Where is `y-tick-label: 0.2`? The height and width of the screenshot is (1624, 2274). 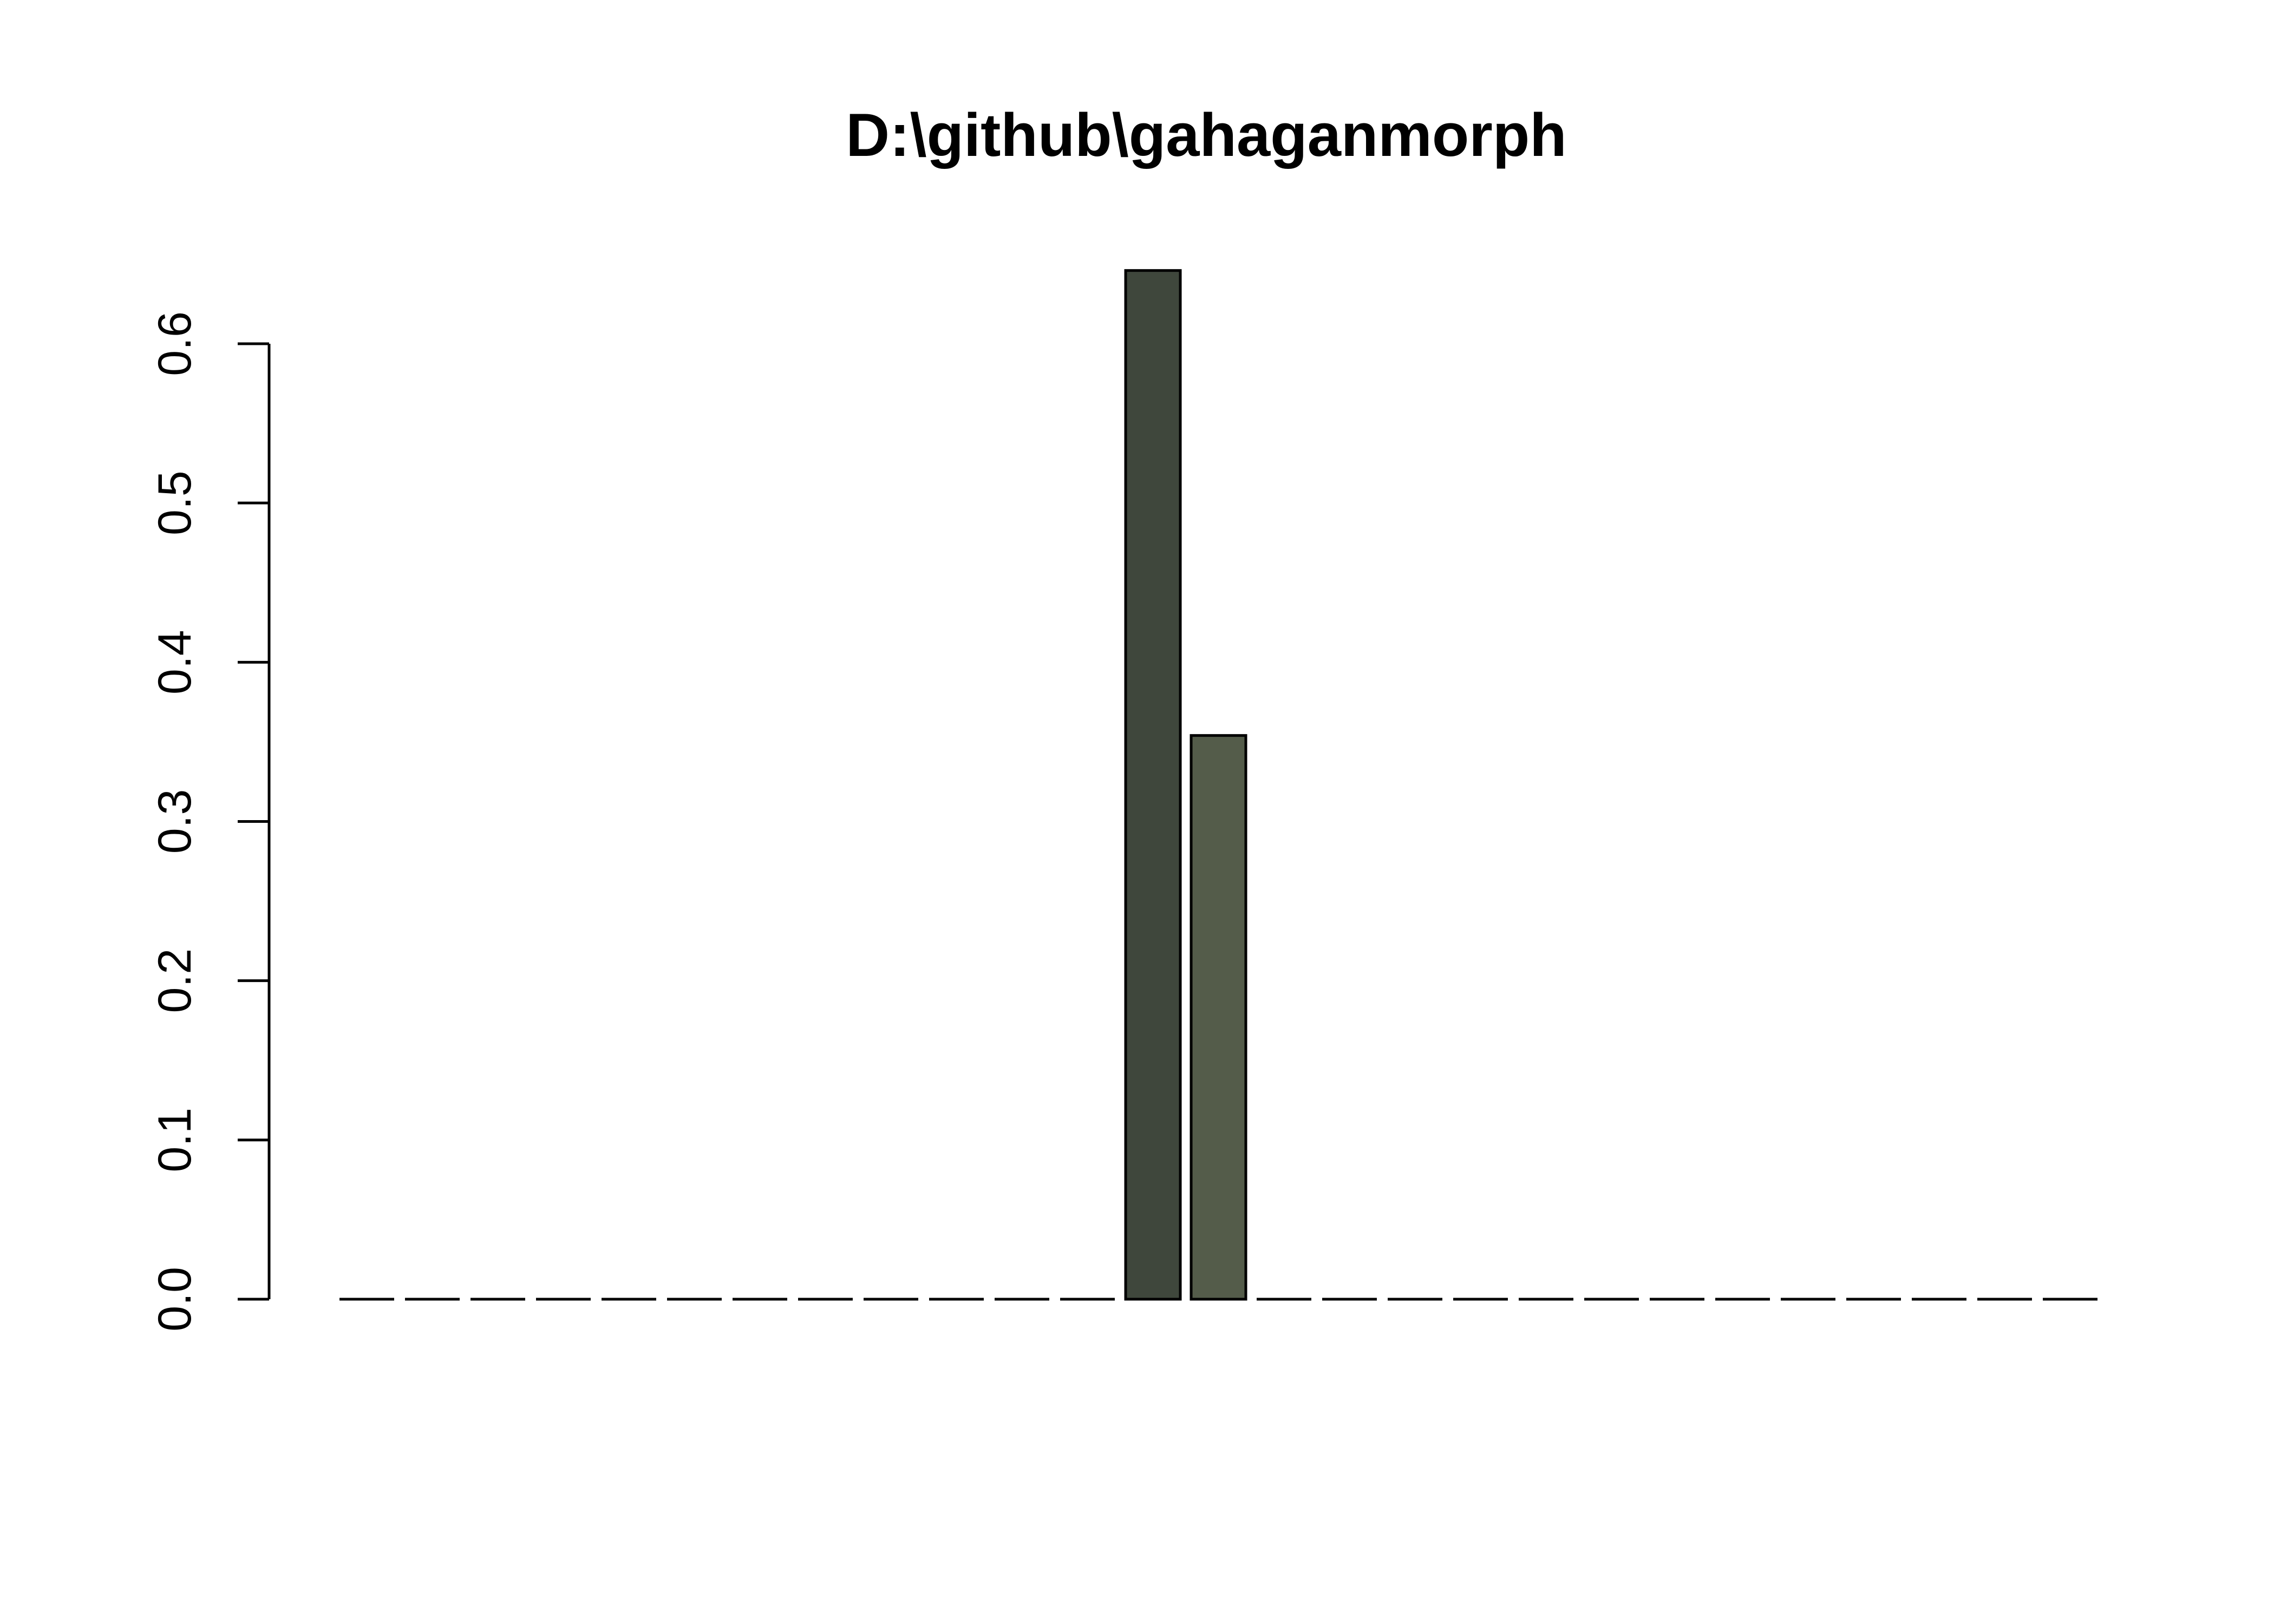
y-tick-label: 0.2 is located at coordinates (175, 980).